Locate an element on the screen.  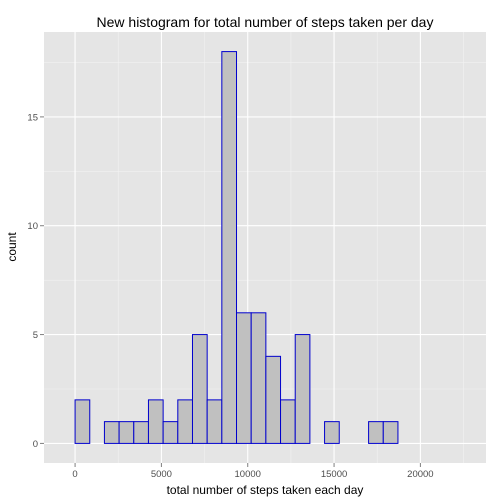
x-tick-label: 10000 is located at coordinates (248, 474).